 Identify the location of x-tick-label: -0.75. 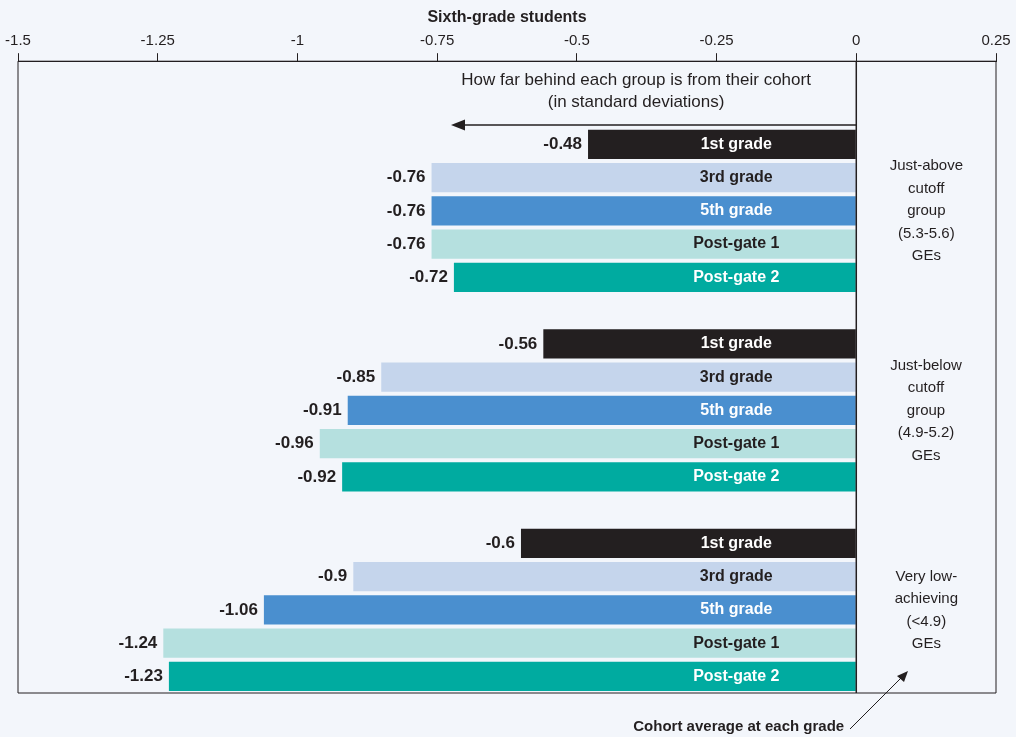
(437, 40).